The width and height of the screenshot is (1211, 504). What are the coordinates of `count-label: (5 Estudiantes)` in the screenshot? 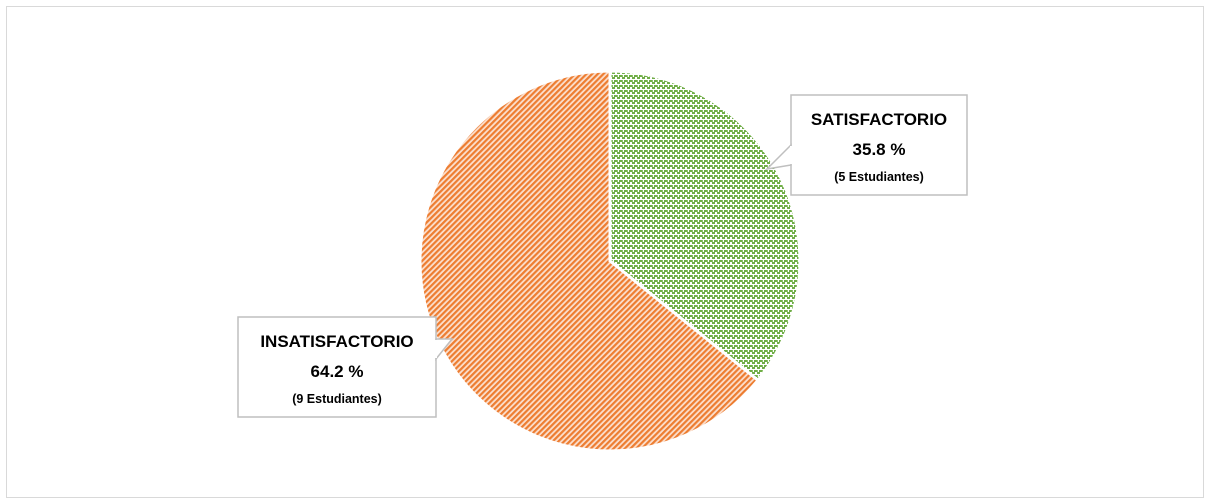 It's located at (879, 177).